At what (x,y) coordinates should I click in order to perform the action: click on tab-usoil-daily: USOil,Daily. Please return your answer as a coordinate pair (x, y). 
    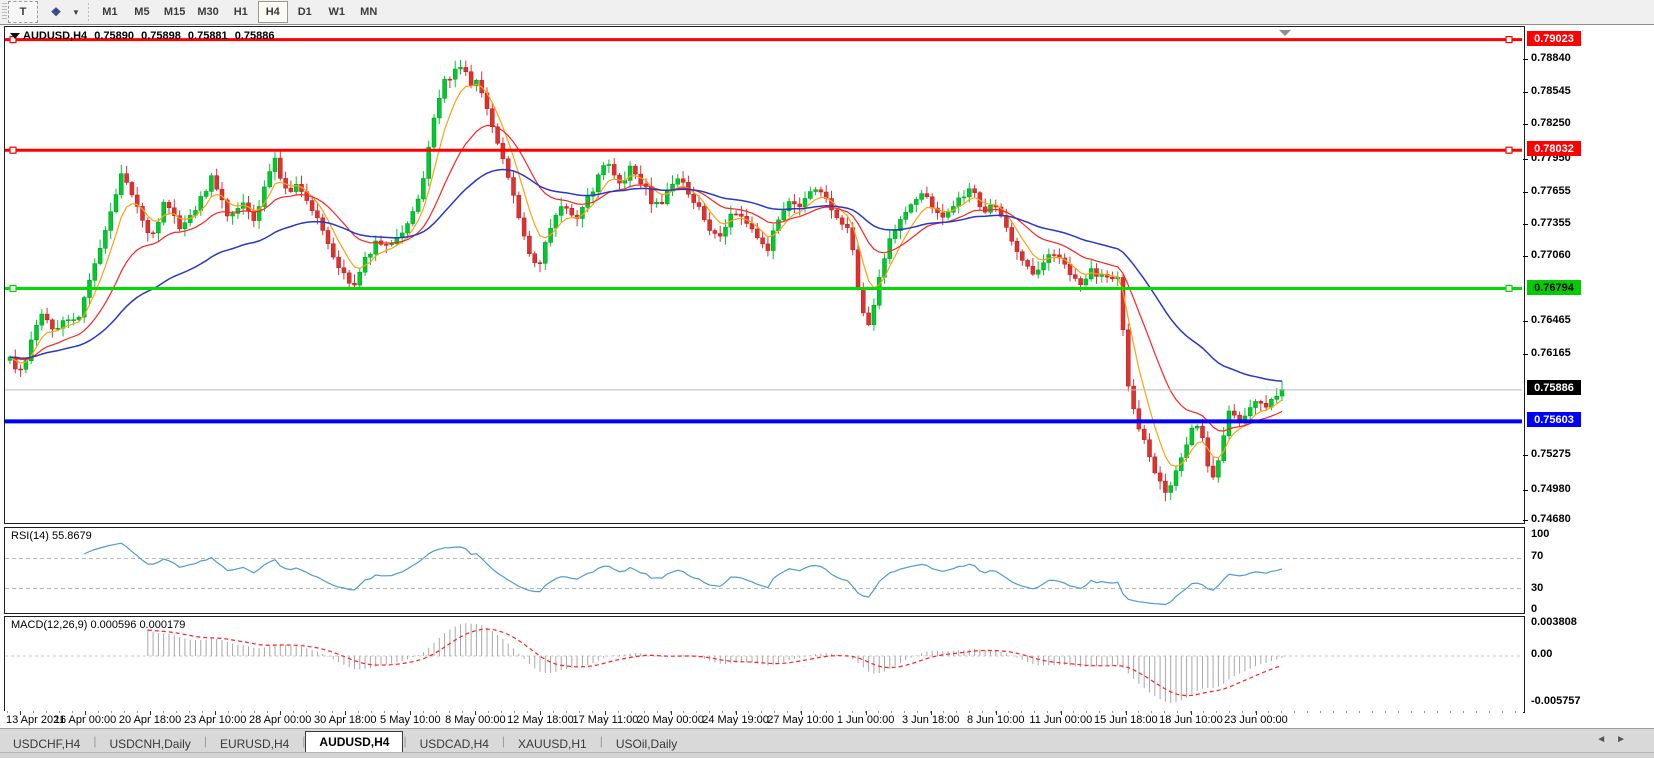
    Looking at the image, I should click on (646, 743).